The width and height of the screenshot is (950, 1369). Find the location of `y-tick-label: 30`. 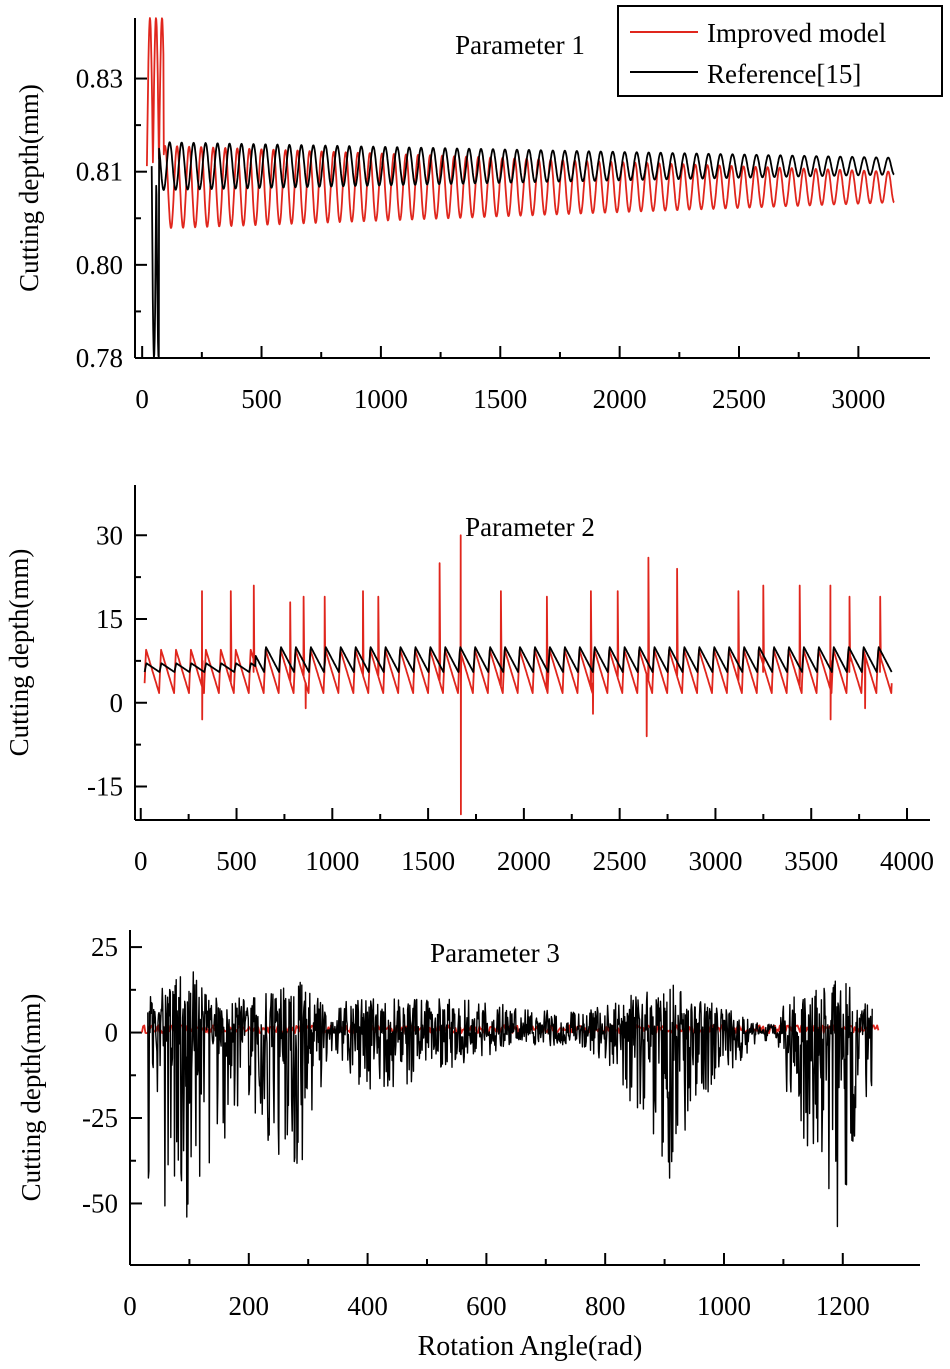

y-tick-label: 30 is located at coordinates (109, 535).